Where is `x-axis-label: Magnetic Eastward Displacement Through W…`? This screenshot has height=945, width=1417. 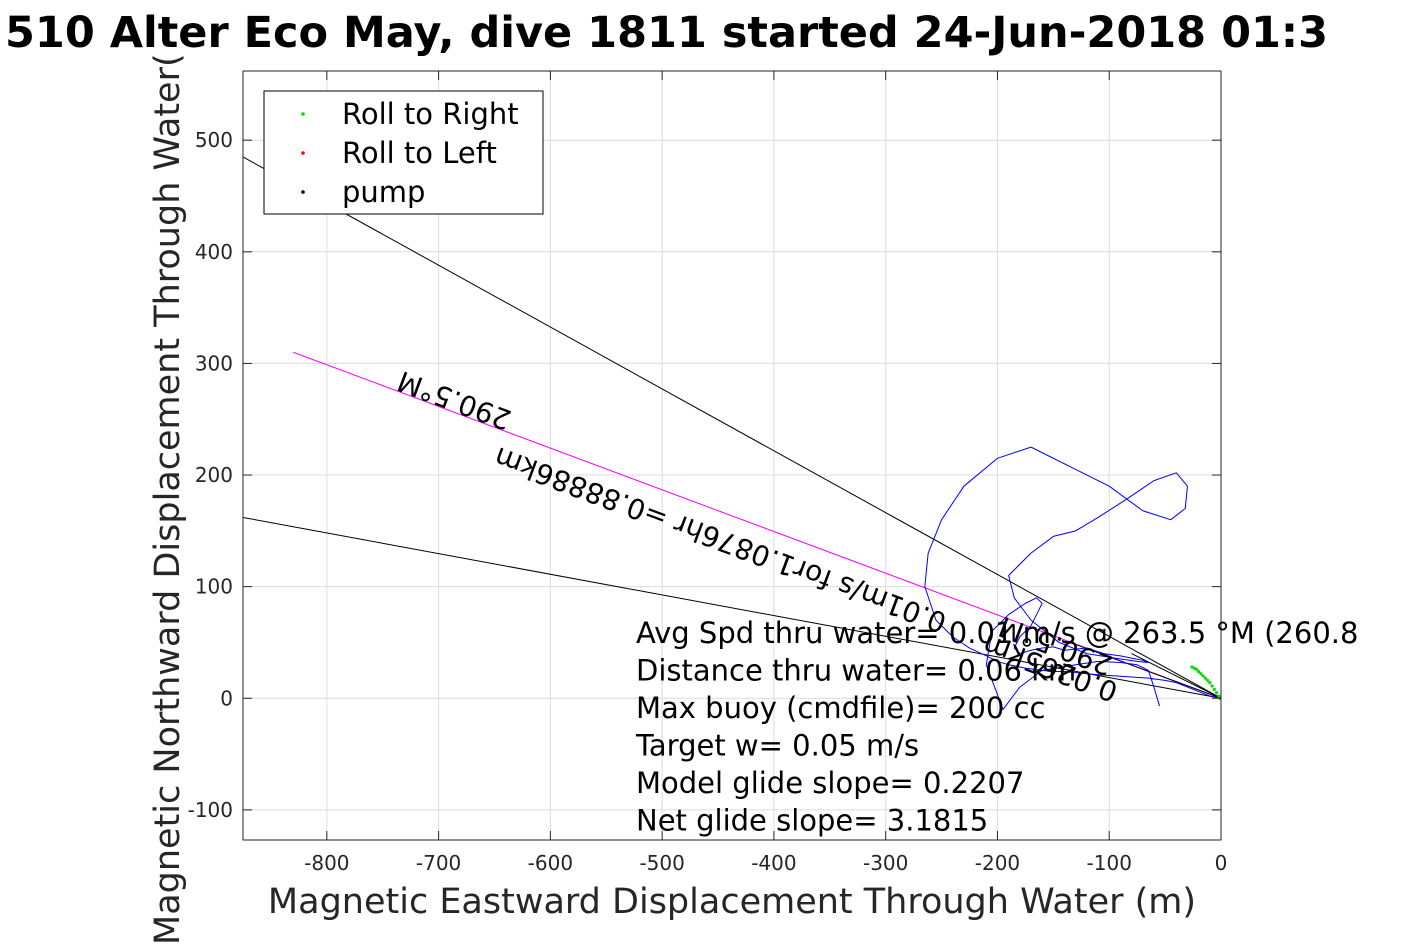 x-axis-label: Magnetic Eastward Displacement Through W… is located at coordinates (732, 902).